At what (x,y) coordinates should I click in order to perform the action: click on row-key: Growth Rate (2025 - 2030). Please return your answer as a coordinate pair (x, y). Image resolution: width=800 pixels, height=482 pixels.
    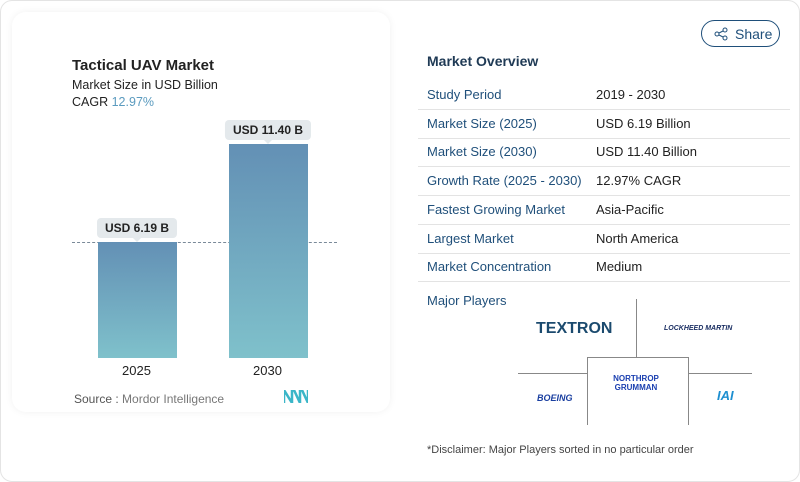
    Looking at the image, I should click on (504, 181).